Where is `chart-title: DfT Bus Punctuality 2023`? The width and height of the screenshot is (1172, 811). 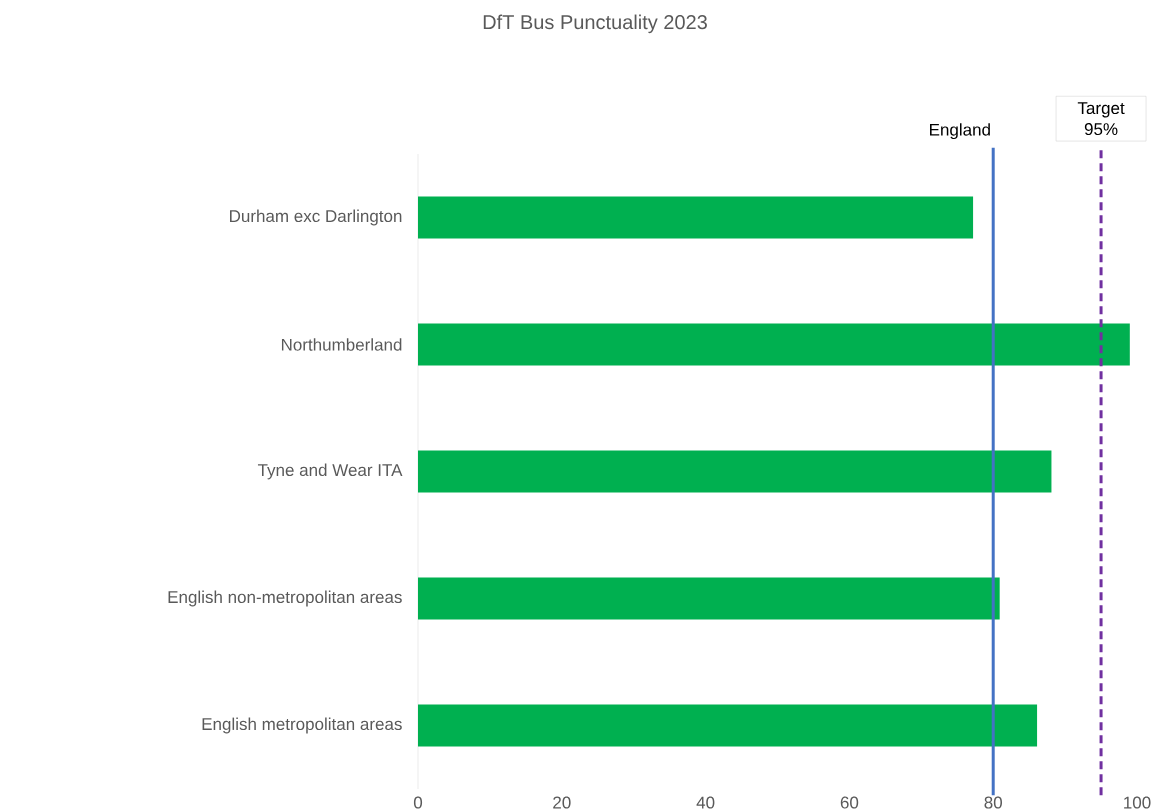 chart-title: DfT Bus Punctuality 2023 is located at coordinates (595, 24).